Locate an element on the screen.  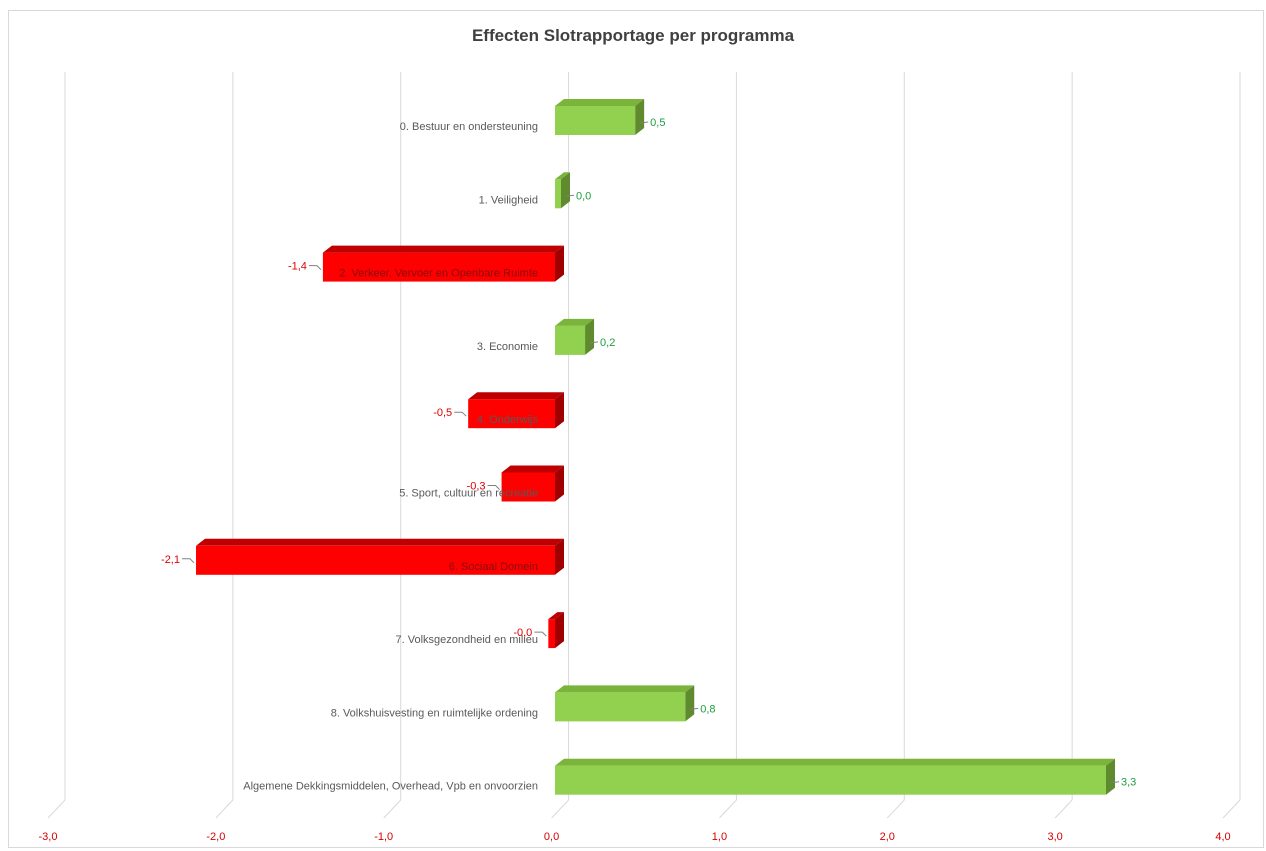
bar-veiligheid is located at coordinates (562, 190).